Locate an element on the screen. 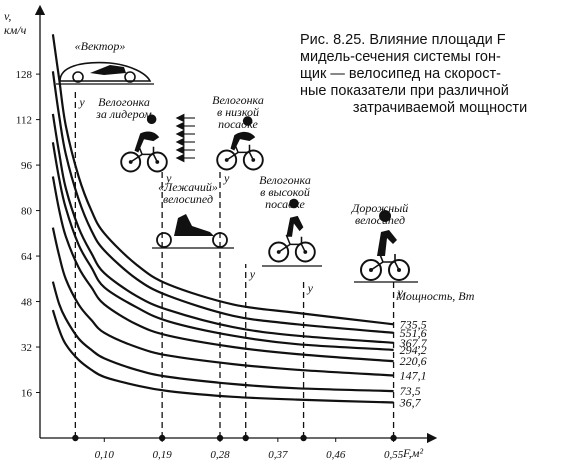 This screenshot has height=472, width=587. x-tick-label: 0,19 is located at coordinates (163, 455).